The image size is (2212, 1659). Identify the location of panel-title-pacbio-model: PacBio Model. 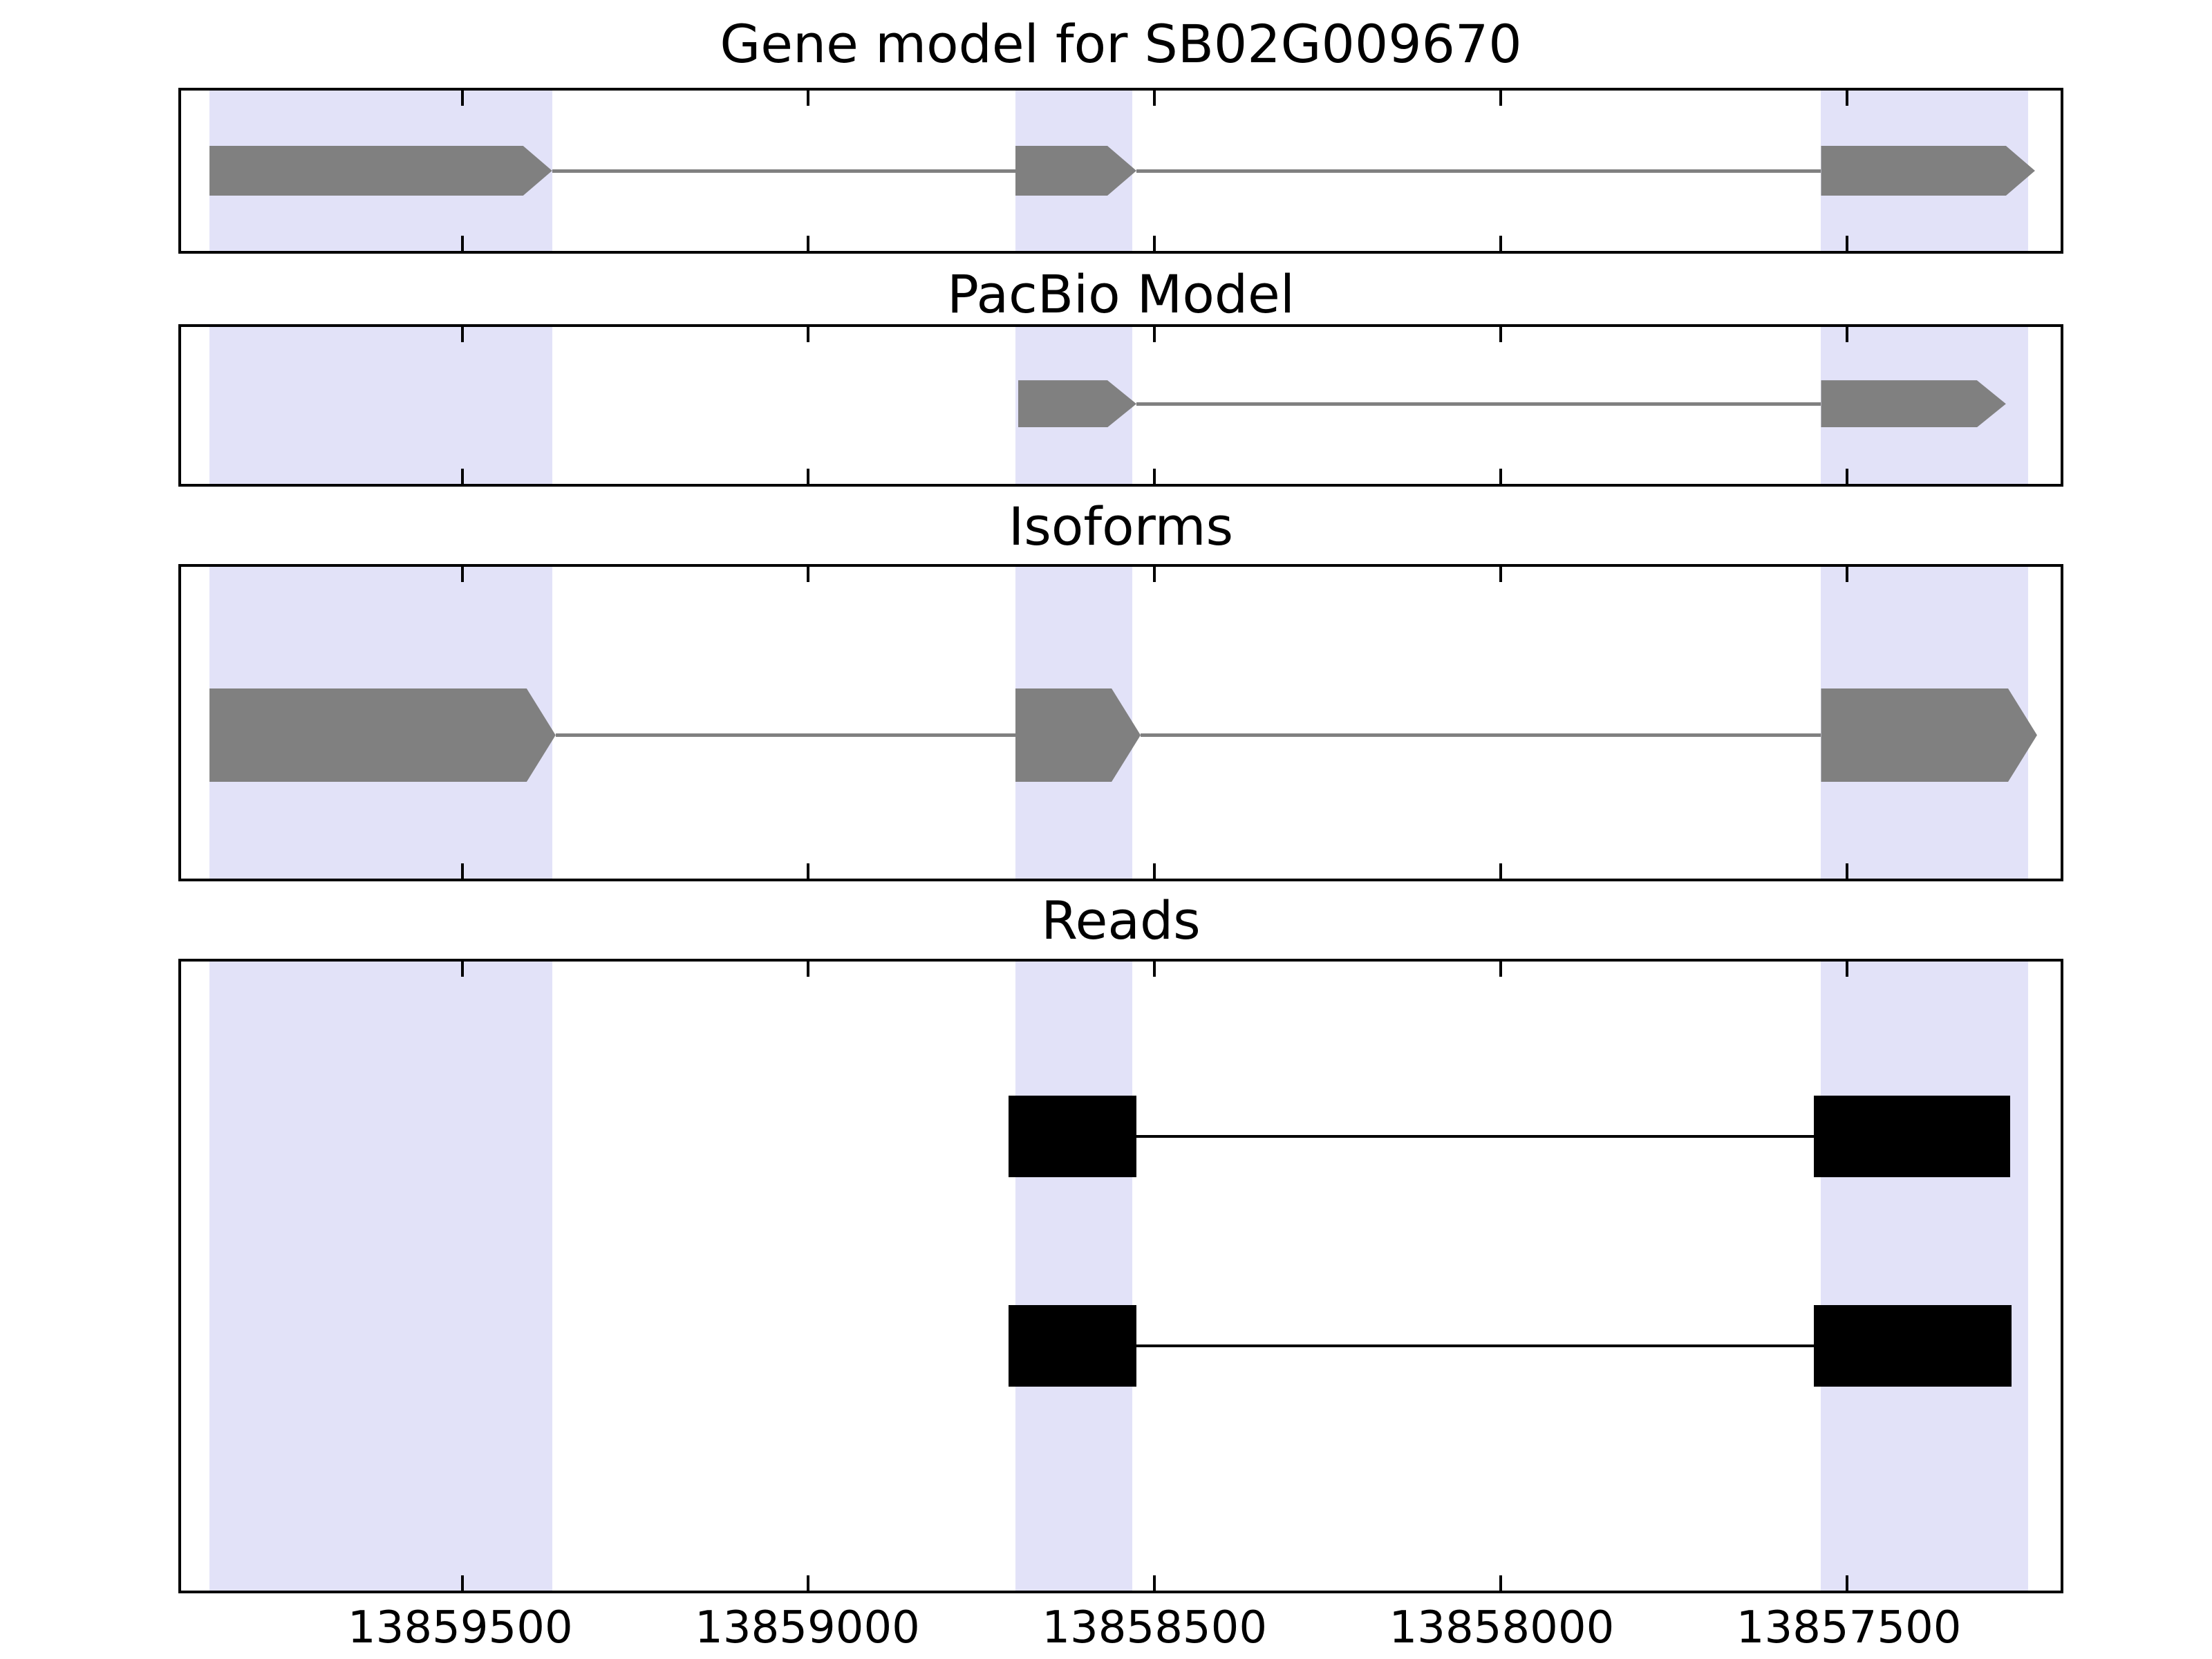
(1121, 294).